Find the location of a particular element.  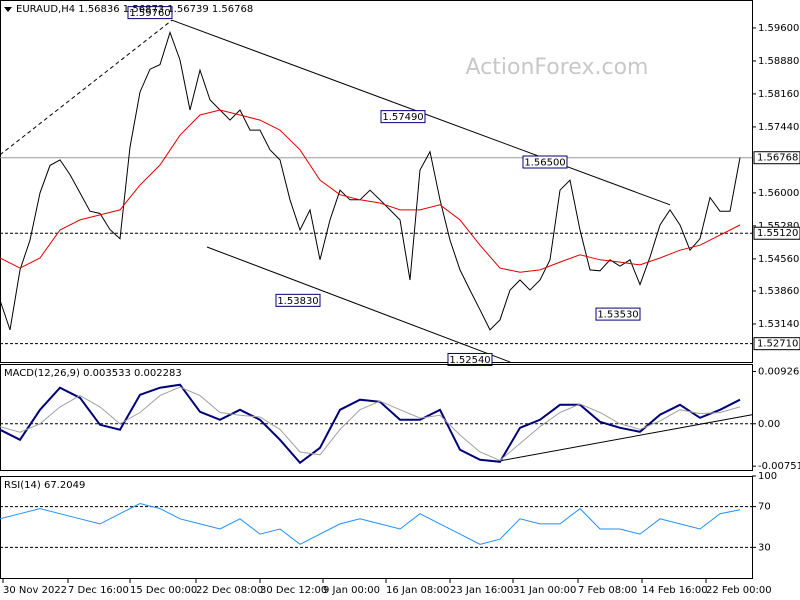

x-tick-label: 7 Feb 08:00 is located at coordinates (607, 590).